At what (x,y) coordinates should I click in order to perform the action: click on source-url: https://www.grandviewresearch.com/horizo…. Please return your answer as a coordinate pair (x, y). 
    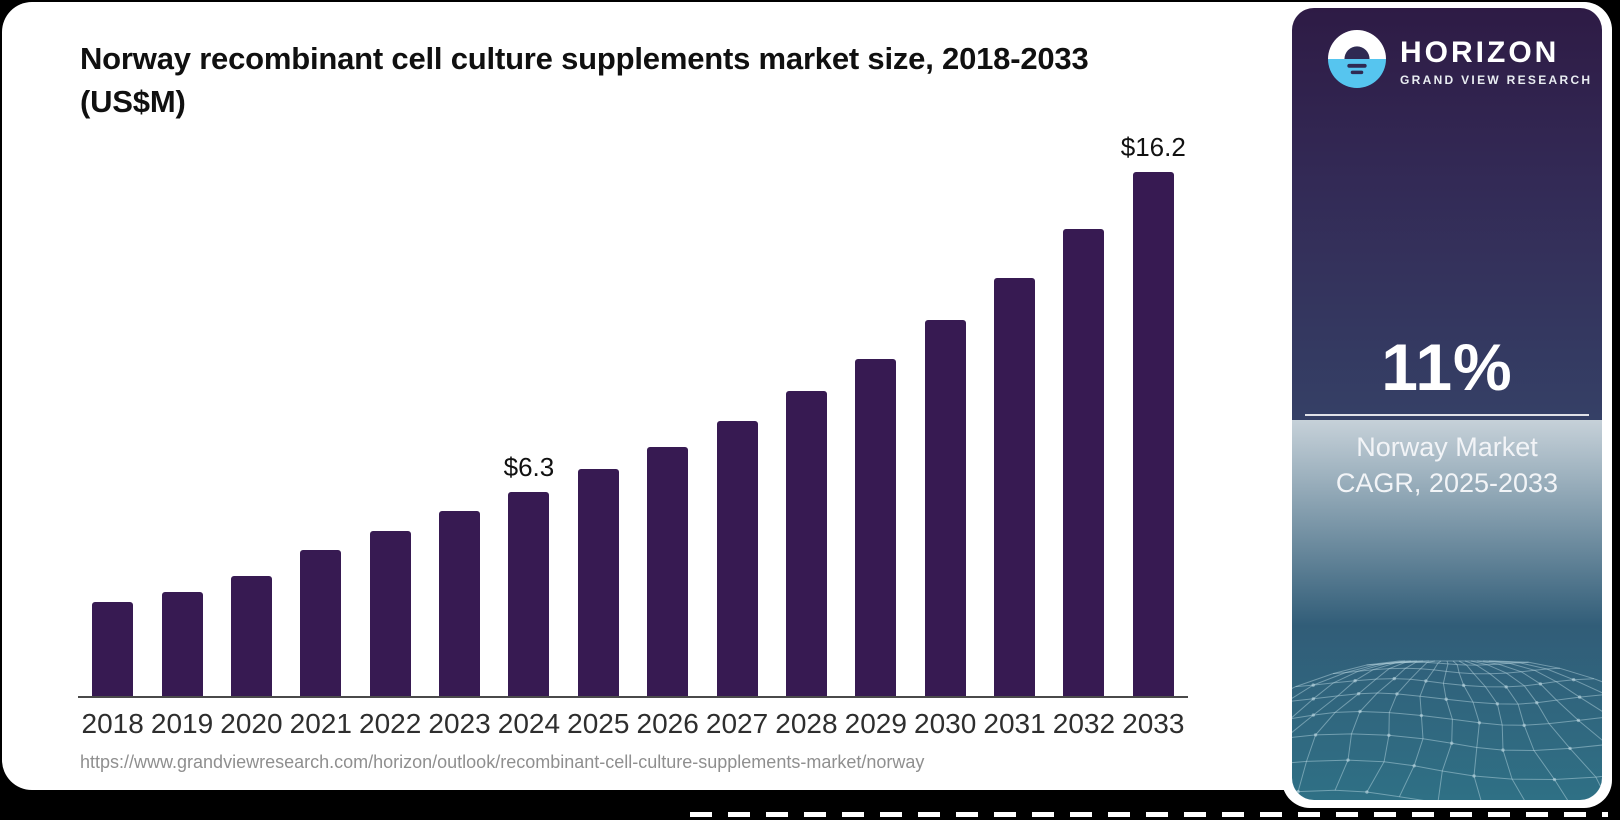
    Looking at the image, I should click on (502, 762).